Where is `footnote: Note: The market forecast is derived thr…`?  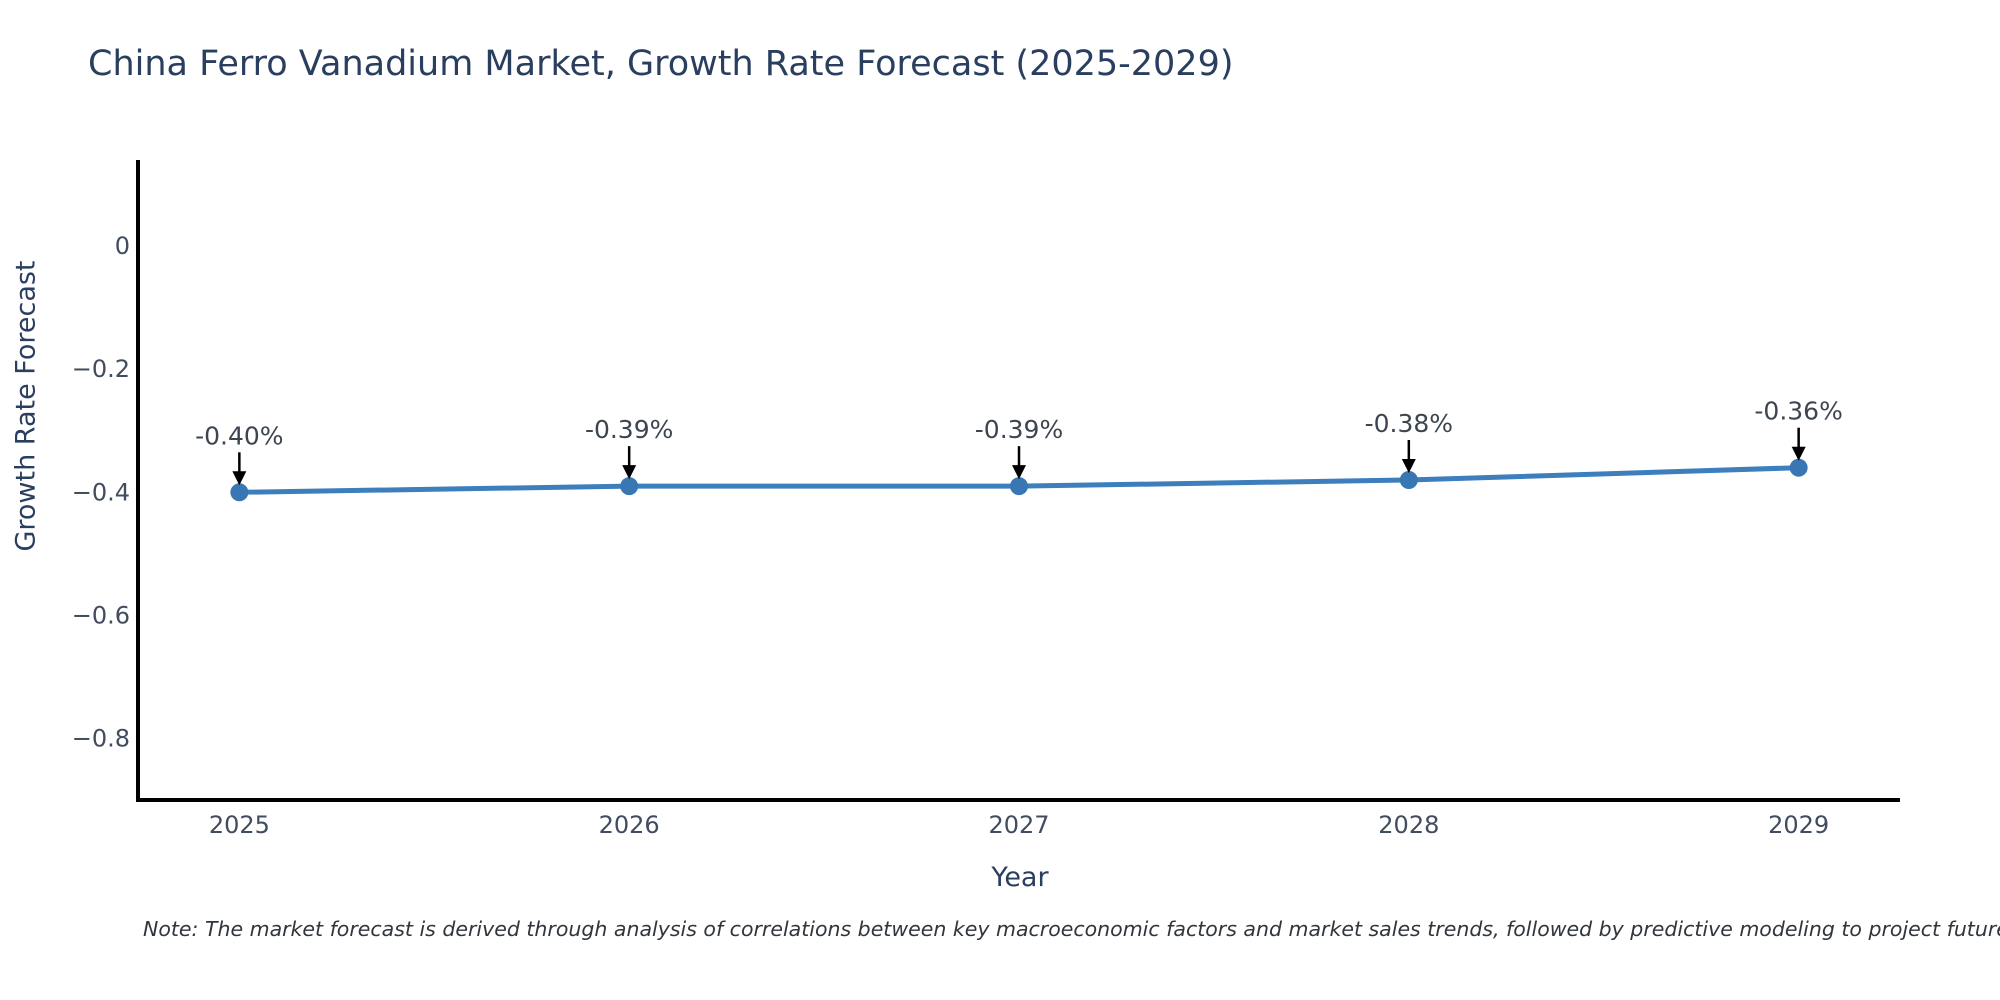
footnote: Note: The market forecast is derived thr… is located at coordinates (1071, 929).